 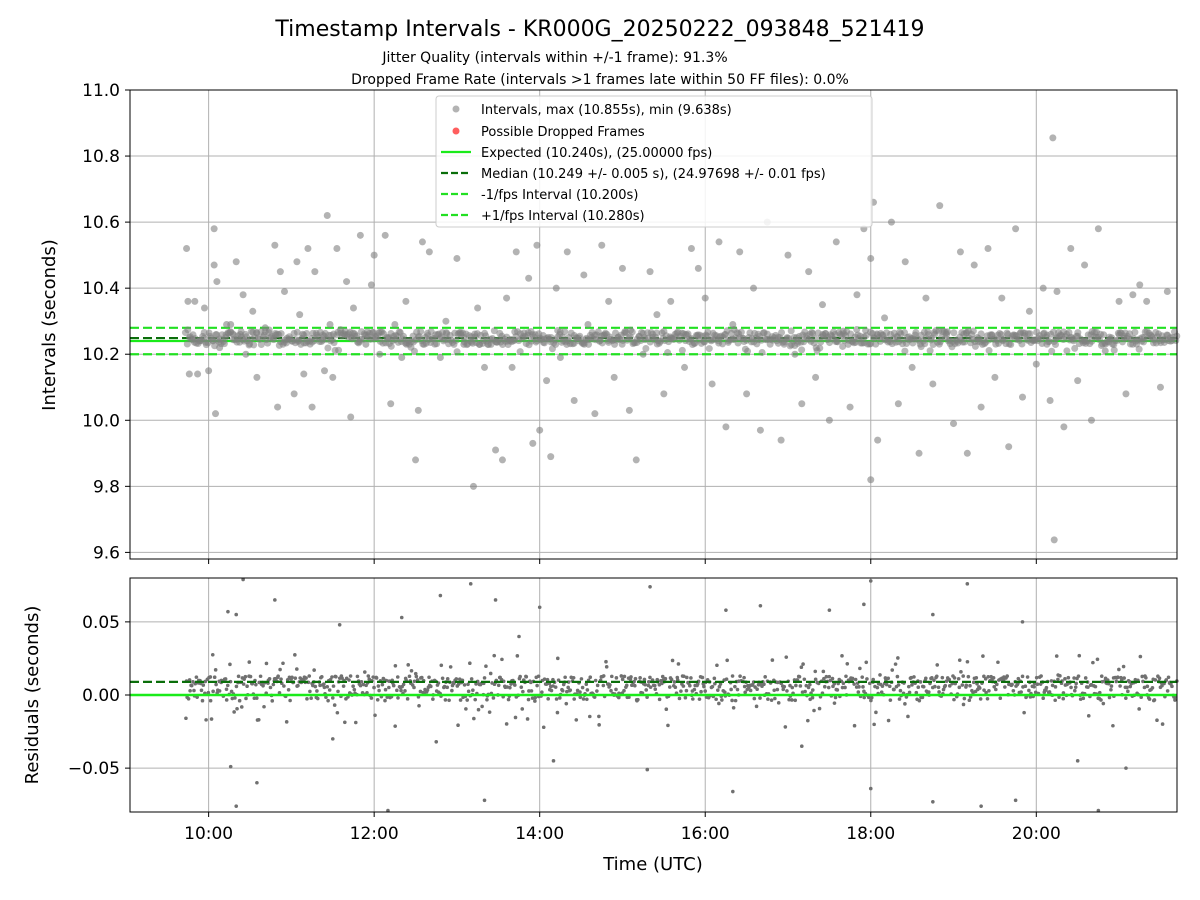 I want to click on bottom-y-tick-label: −0.05, so click(x=94, y=769).